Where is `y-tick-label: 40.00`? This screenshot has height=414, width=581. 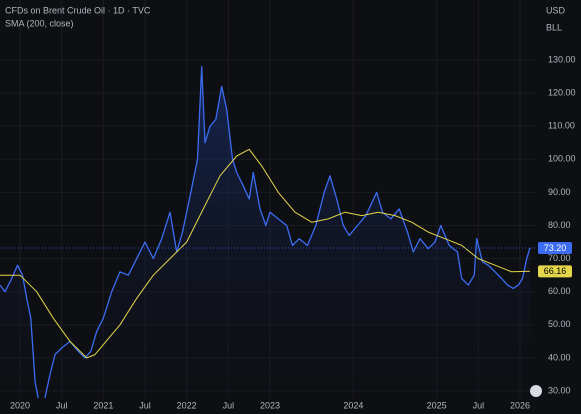
y-tick-label: 40.00 is located at coordinates (559, 357).